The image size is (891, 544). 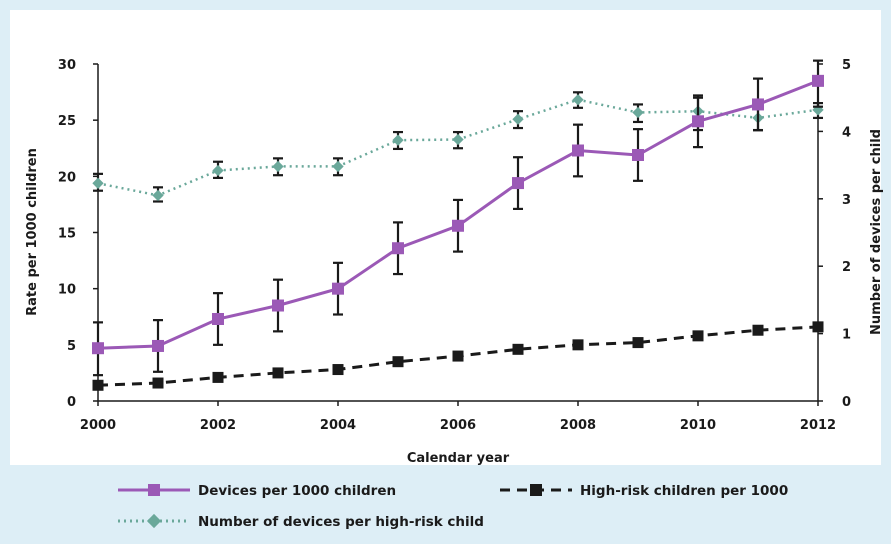 What do you see at coordinates (876, 232) in the screenshot?
I see `y2-axis-title: Number of devices per child` at bounding box center [876, 232].